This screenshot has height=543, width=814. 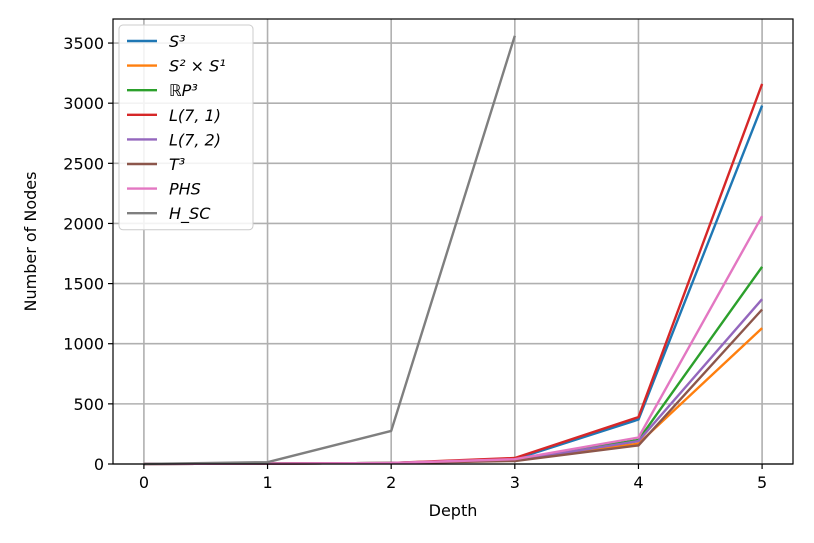 I want to click on x-tick-label: 4, so click(x=638, y=482).